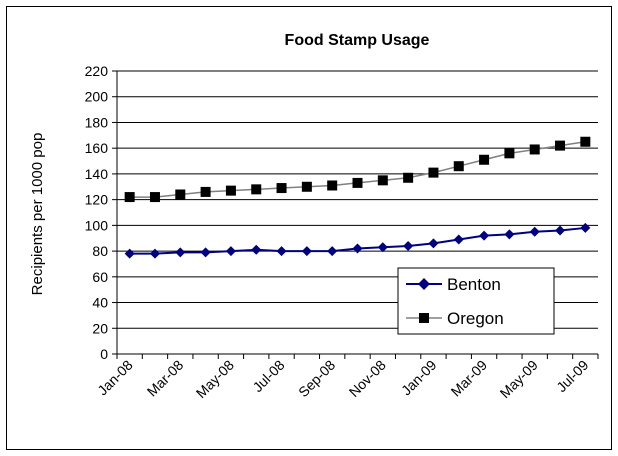 This screenshot has width=618, height=456. Describe the element at coordinates (475, 318) in the screenshot. I see `legend-label-oregon: Oregon` at that location.